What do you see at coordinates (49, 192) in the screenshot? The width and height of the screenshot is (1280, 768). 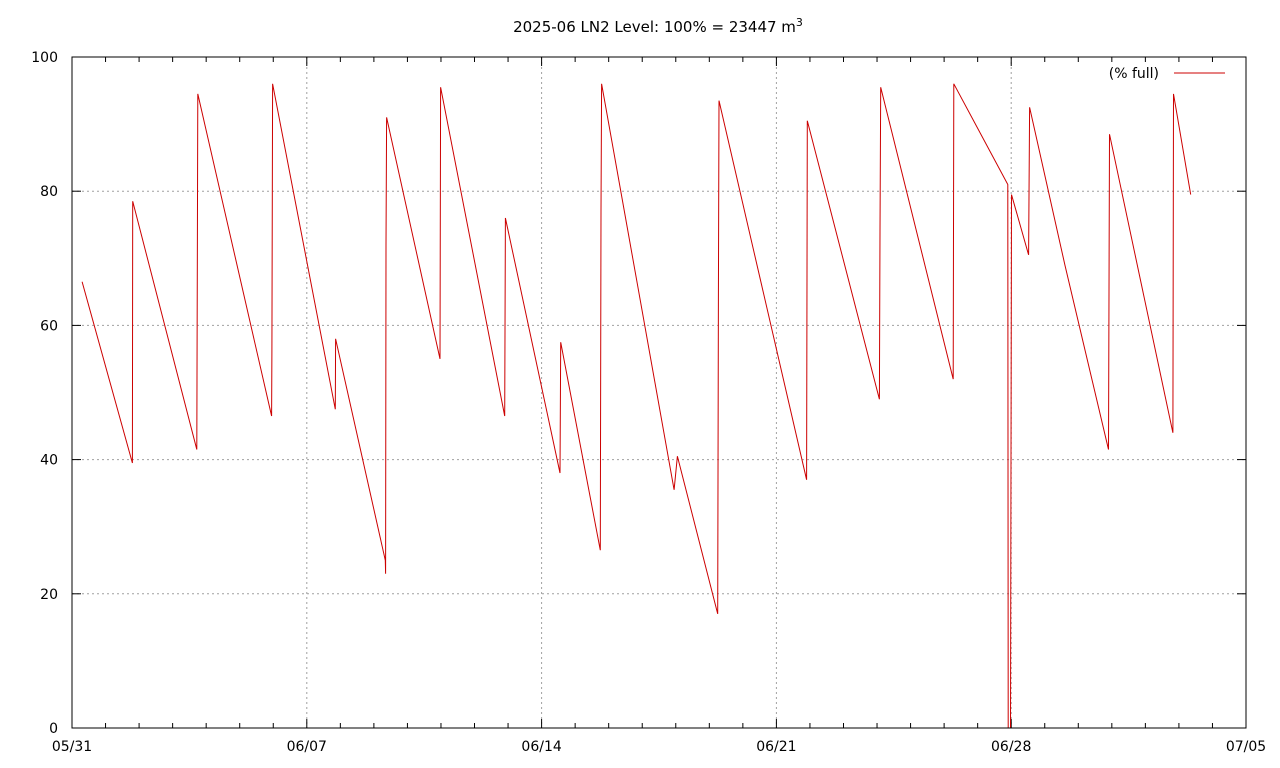 I see `y-tick-label: 80` at bounding box center [49, 192].